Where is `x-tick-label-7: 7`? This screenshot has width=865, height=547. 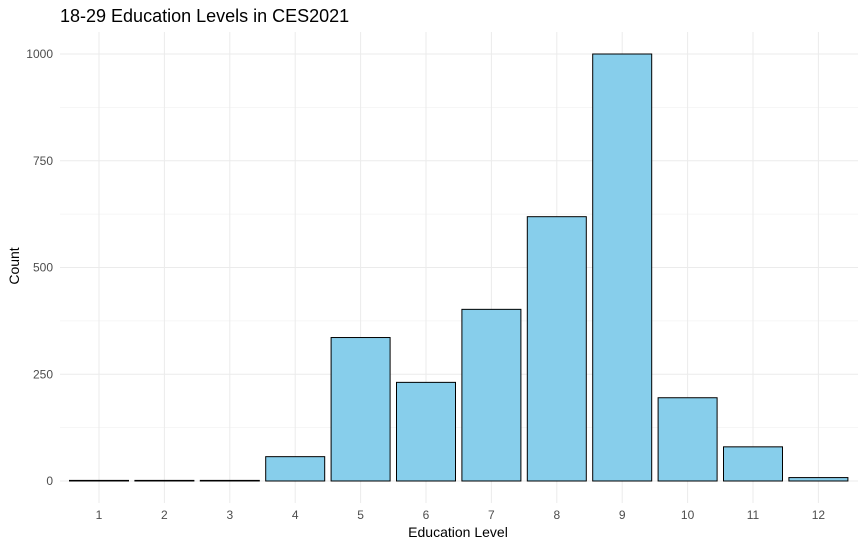
x-tick-label-7: 7 is located at coordinates (491, 515).